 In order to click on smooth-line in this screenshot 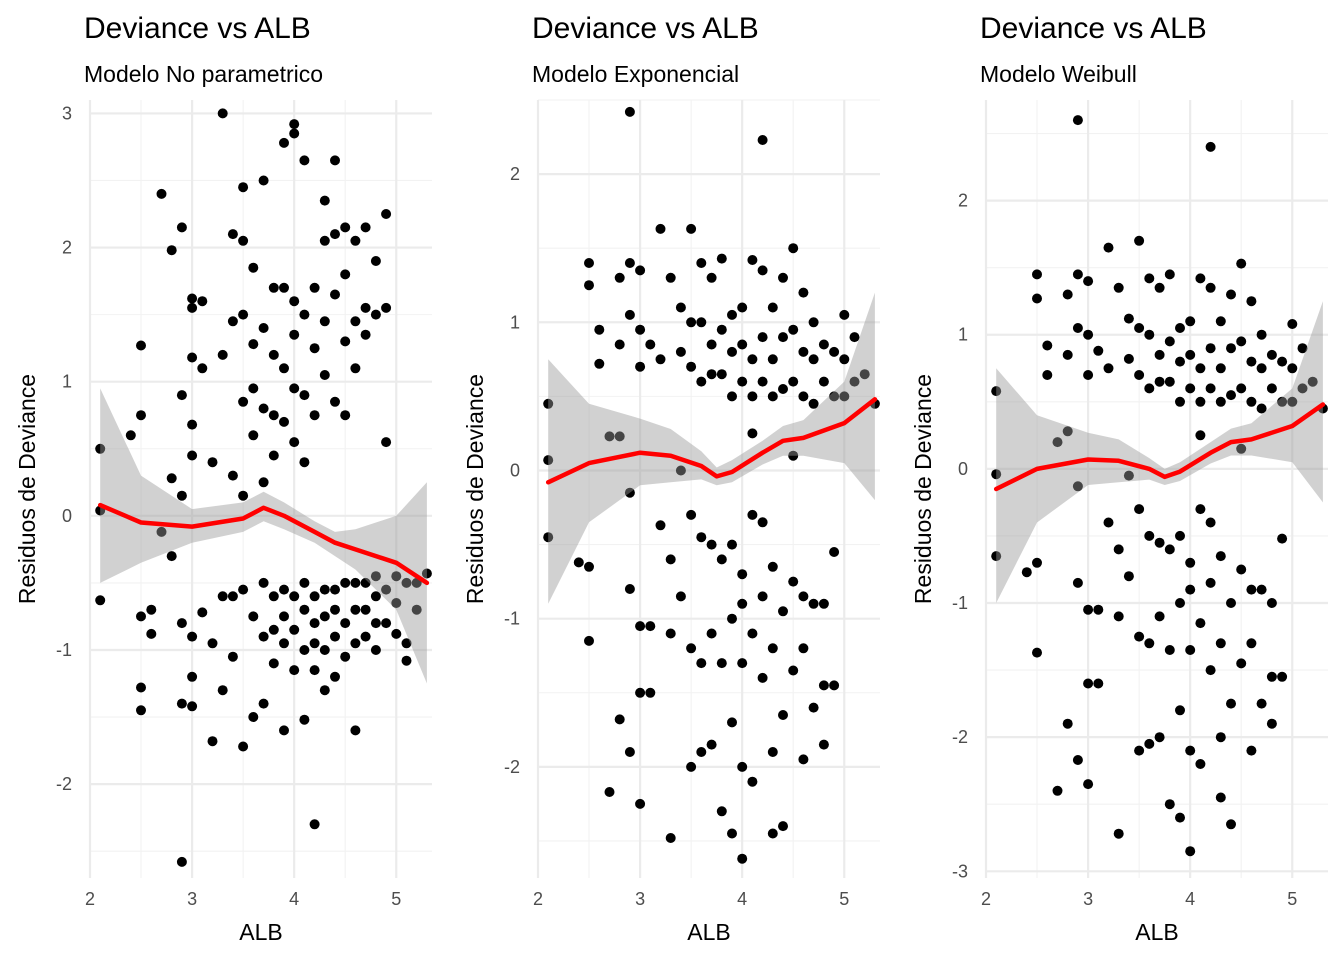, I will do `click(1159, 447)`.